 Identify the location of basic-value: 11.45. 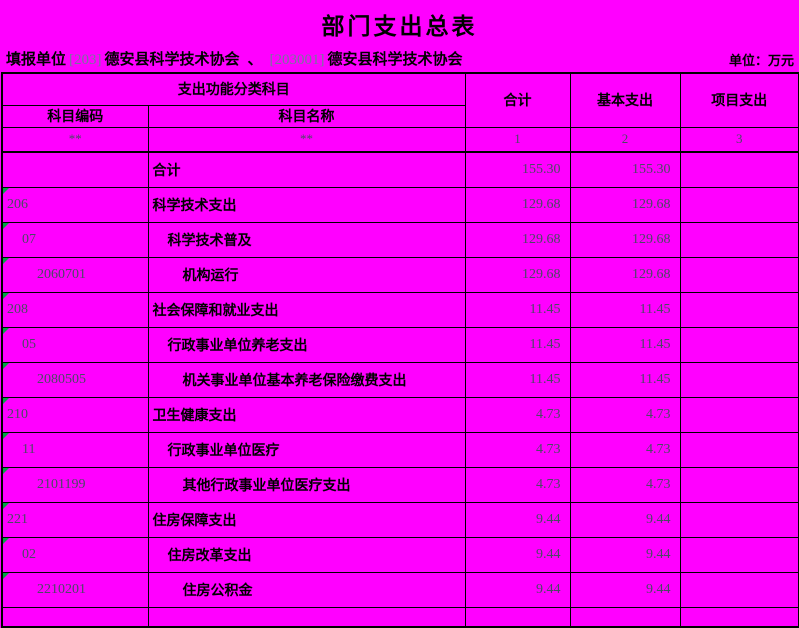
(655, 309).